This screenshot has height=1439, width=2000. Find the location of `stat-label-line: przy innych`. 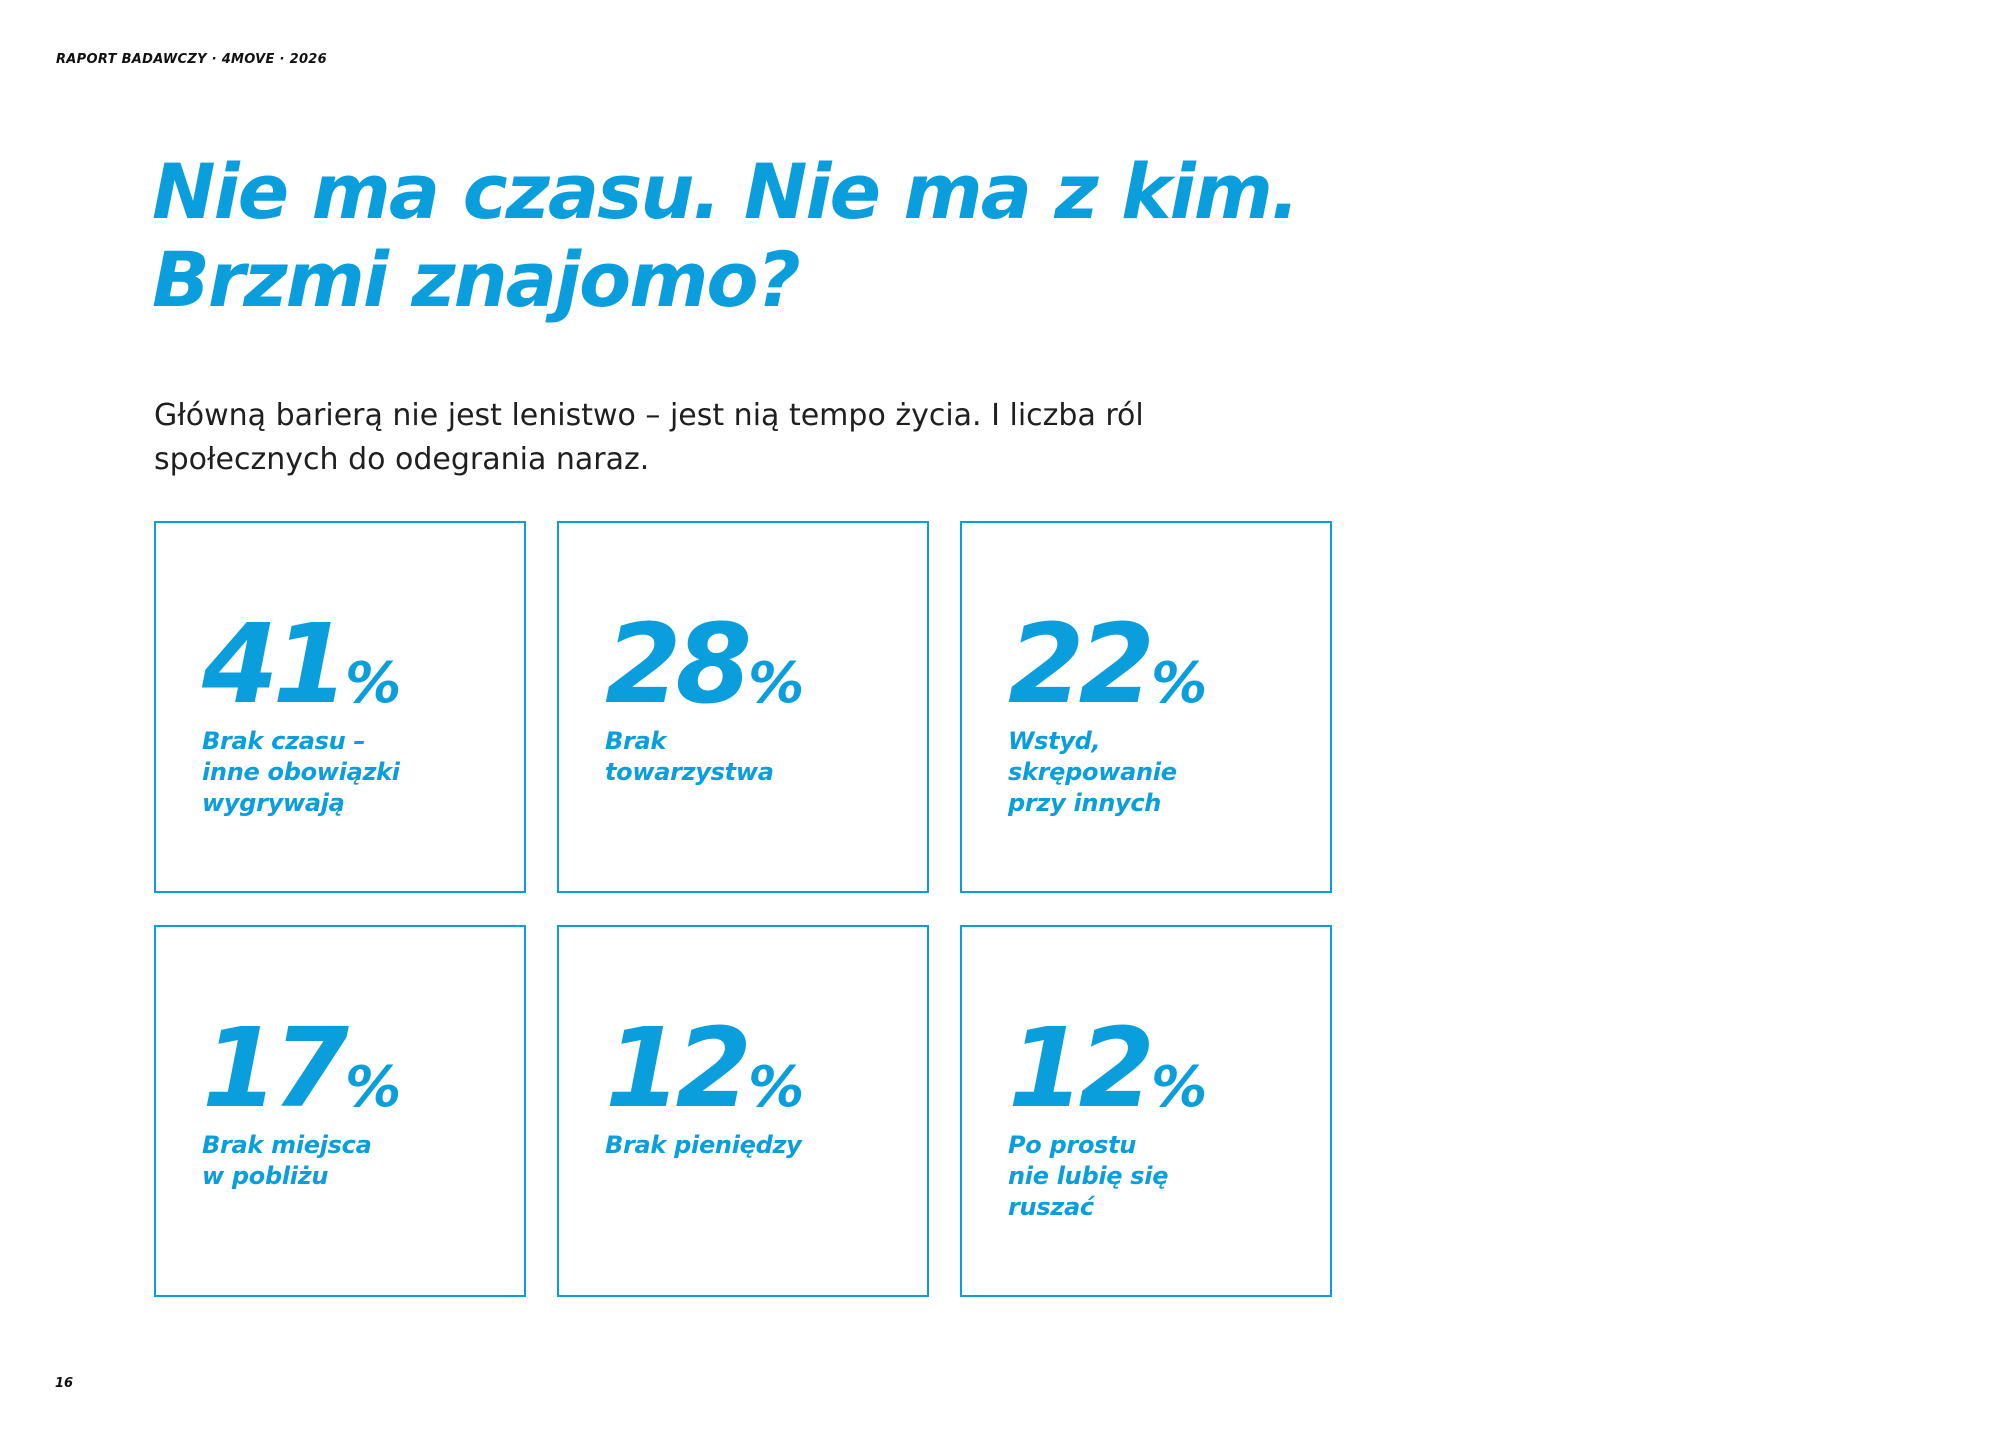

stat-label-line: przy innych is located at coordinates (1085, 803).